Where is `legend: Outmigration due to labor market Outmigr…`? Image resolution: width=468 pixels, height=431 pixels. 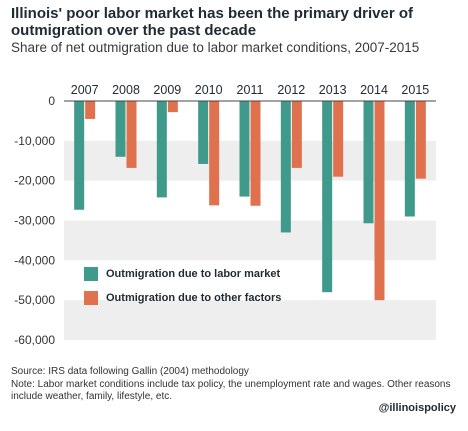
legend: Outmigration due to labor market Outmigr… is located at coordinates (182, 287).